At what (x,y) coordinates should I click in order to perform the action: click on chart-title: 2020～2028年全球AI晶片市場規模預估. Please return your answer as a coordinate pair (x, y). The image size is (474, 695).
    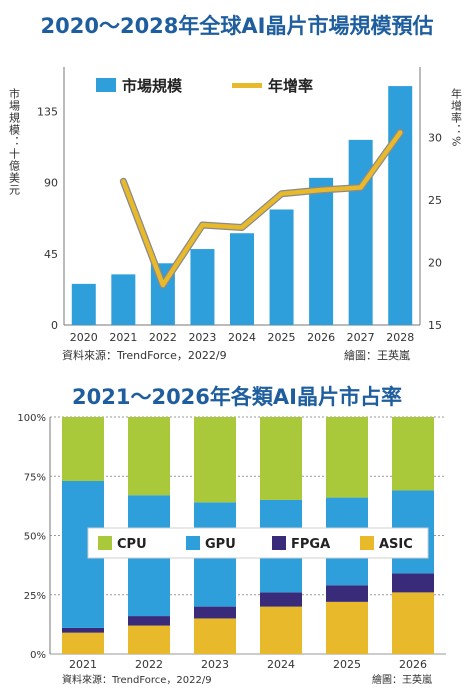
    Looking at the image, I should click on (237, 26).